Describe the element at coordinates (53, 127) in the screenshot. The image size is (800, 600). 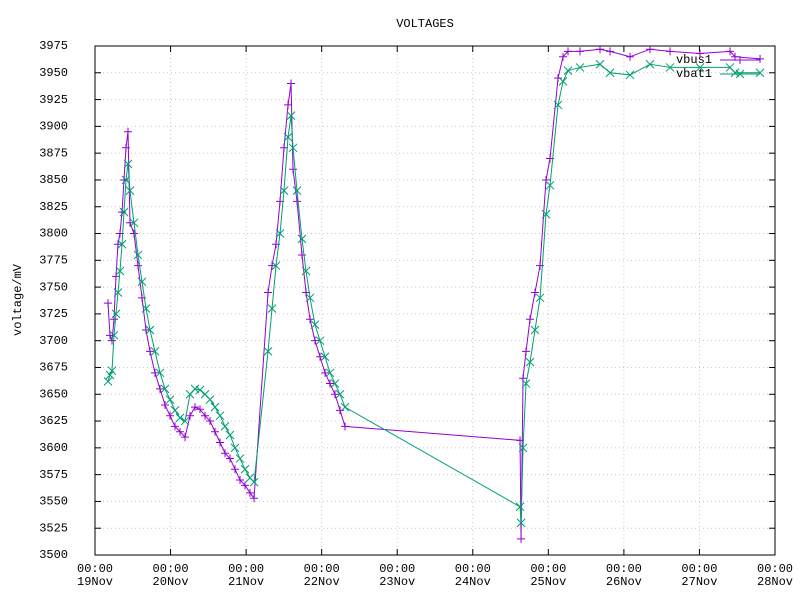
I see `y-tick-label: 3900` at that location.